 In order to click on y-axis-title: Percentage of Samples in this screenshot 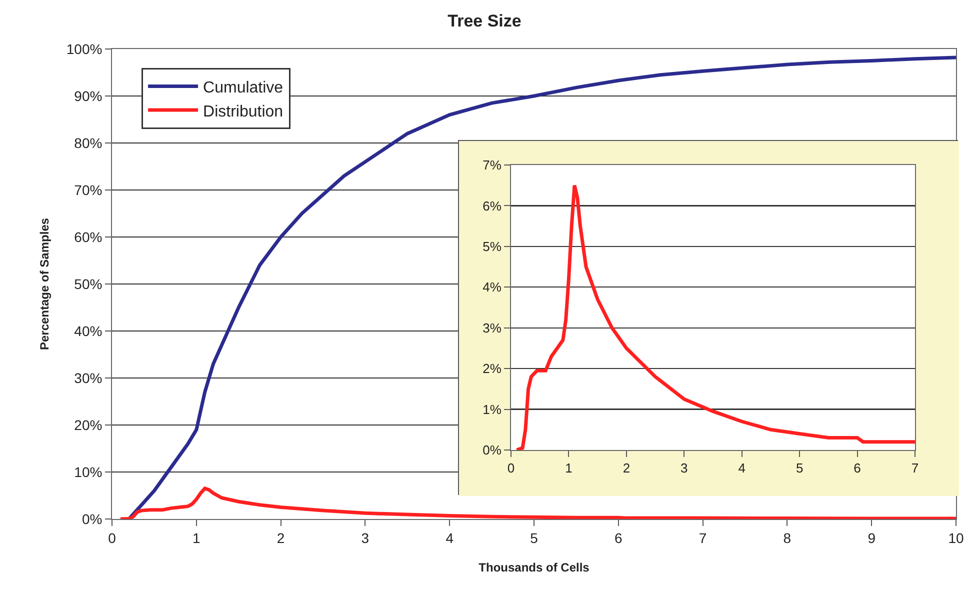, I will do `click(45, 284)`.